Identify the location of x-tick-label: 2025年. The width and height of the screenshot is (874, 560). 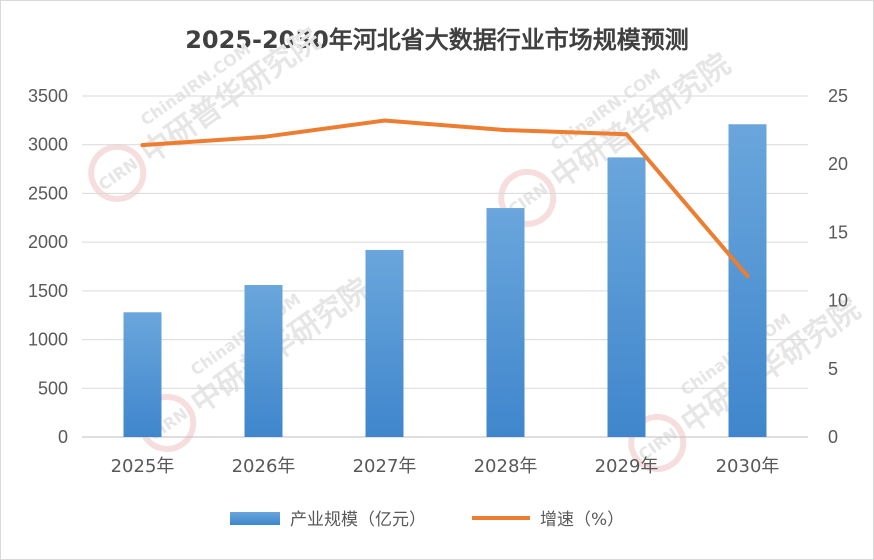
(143, 466).